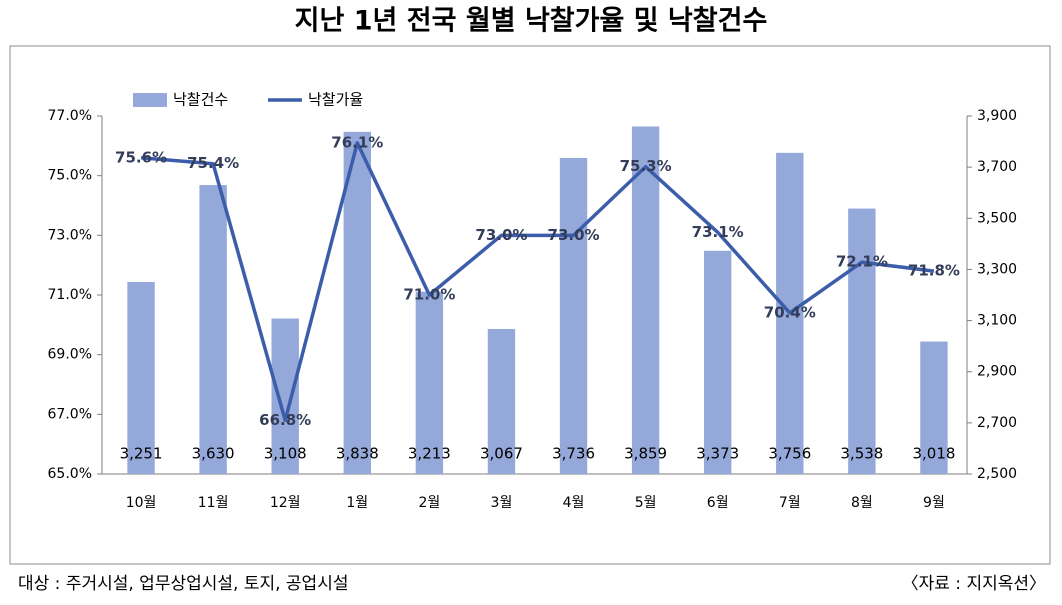  Describe the element at coordinates (862, 262) in the screenshot. I see `line-value-label: 72.1%` at that location.